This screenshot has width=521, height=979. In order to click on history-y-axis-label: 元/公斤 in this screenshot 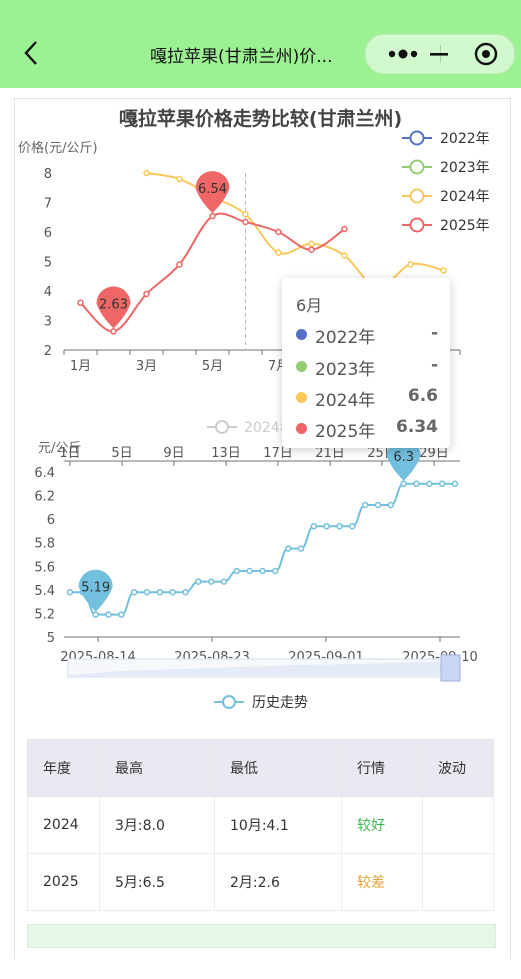, I will do `click(59, 448)`.